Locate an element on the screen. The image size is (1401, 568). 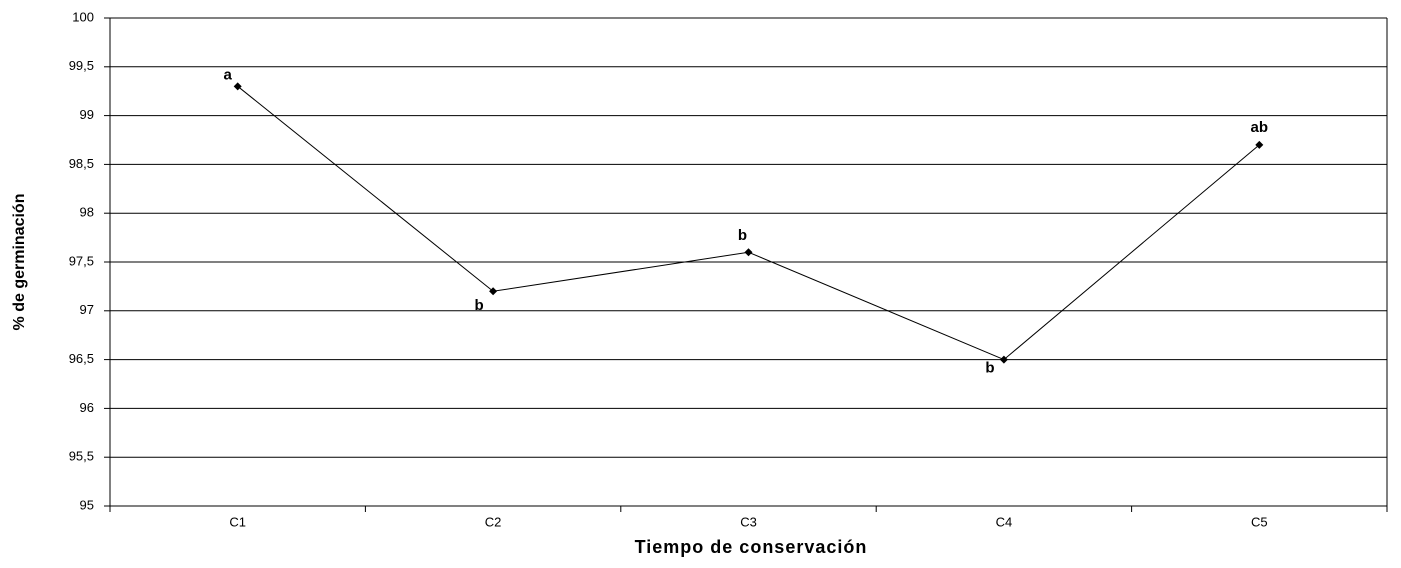
y-tick-label: 100 is located at coordinates (83, 16).